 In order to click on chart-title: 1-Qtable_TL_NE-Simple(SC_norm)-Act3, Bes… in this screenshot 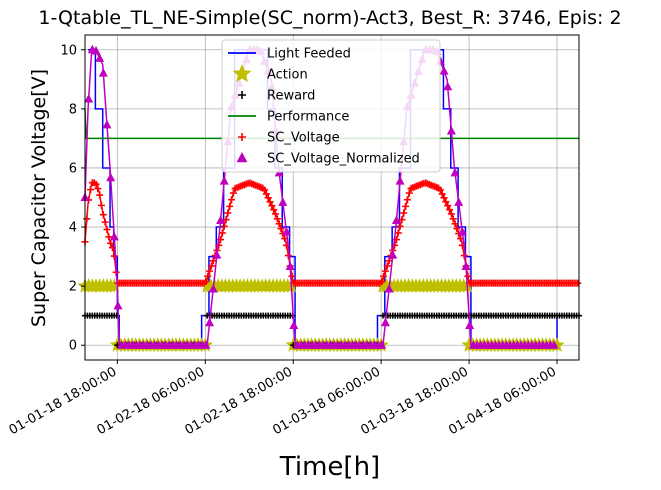, I will do `click(329, 18)`.